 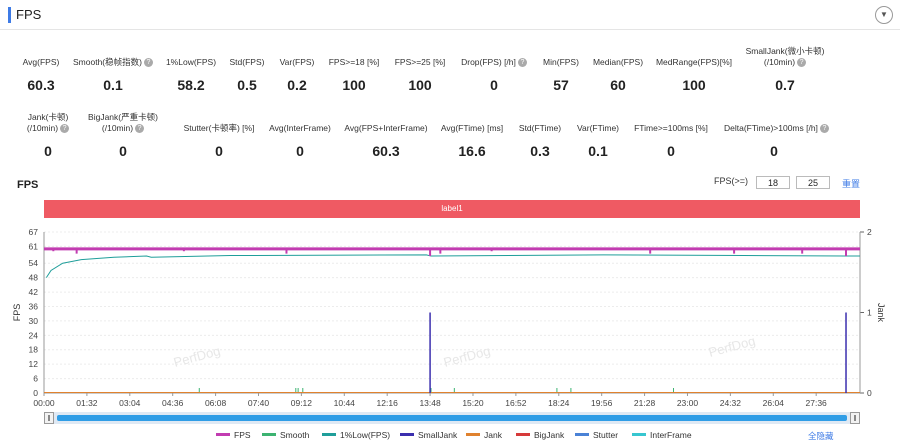 I want to click on metric-label: Min(FPS), so click(x=561, y=62).